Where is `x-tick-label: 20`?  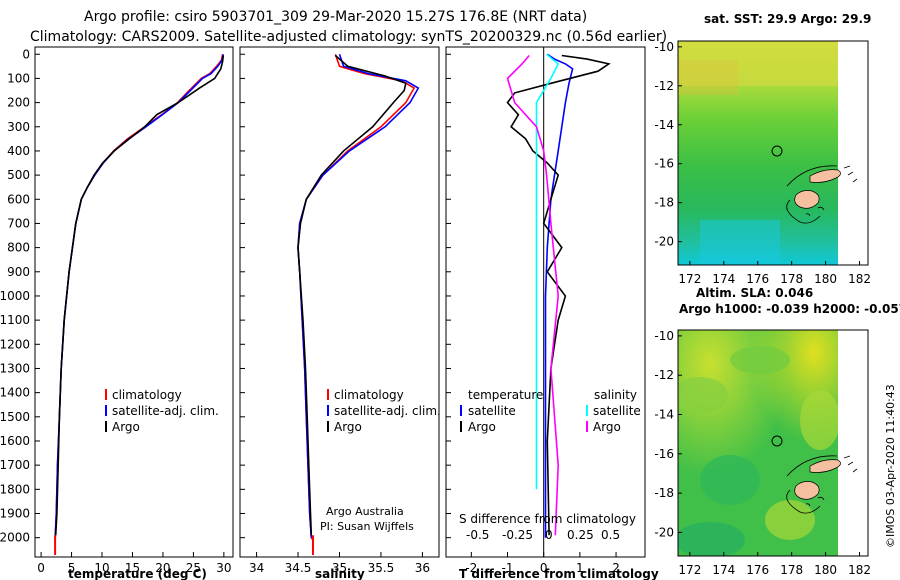
x-tick-label: 20 is located at coordinates (162, 568).